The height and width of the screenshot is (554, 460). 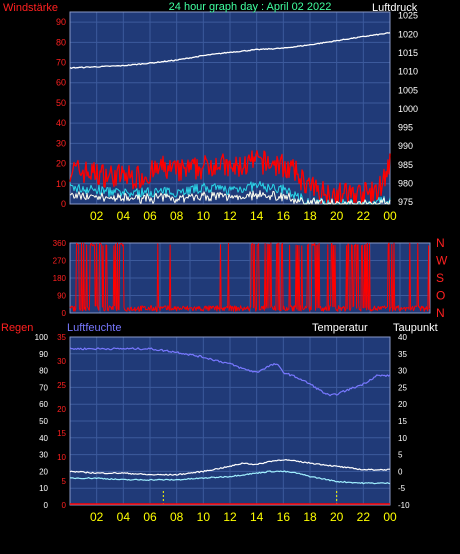 I want to click on temperature-series, so click(x=229, y=467).